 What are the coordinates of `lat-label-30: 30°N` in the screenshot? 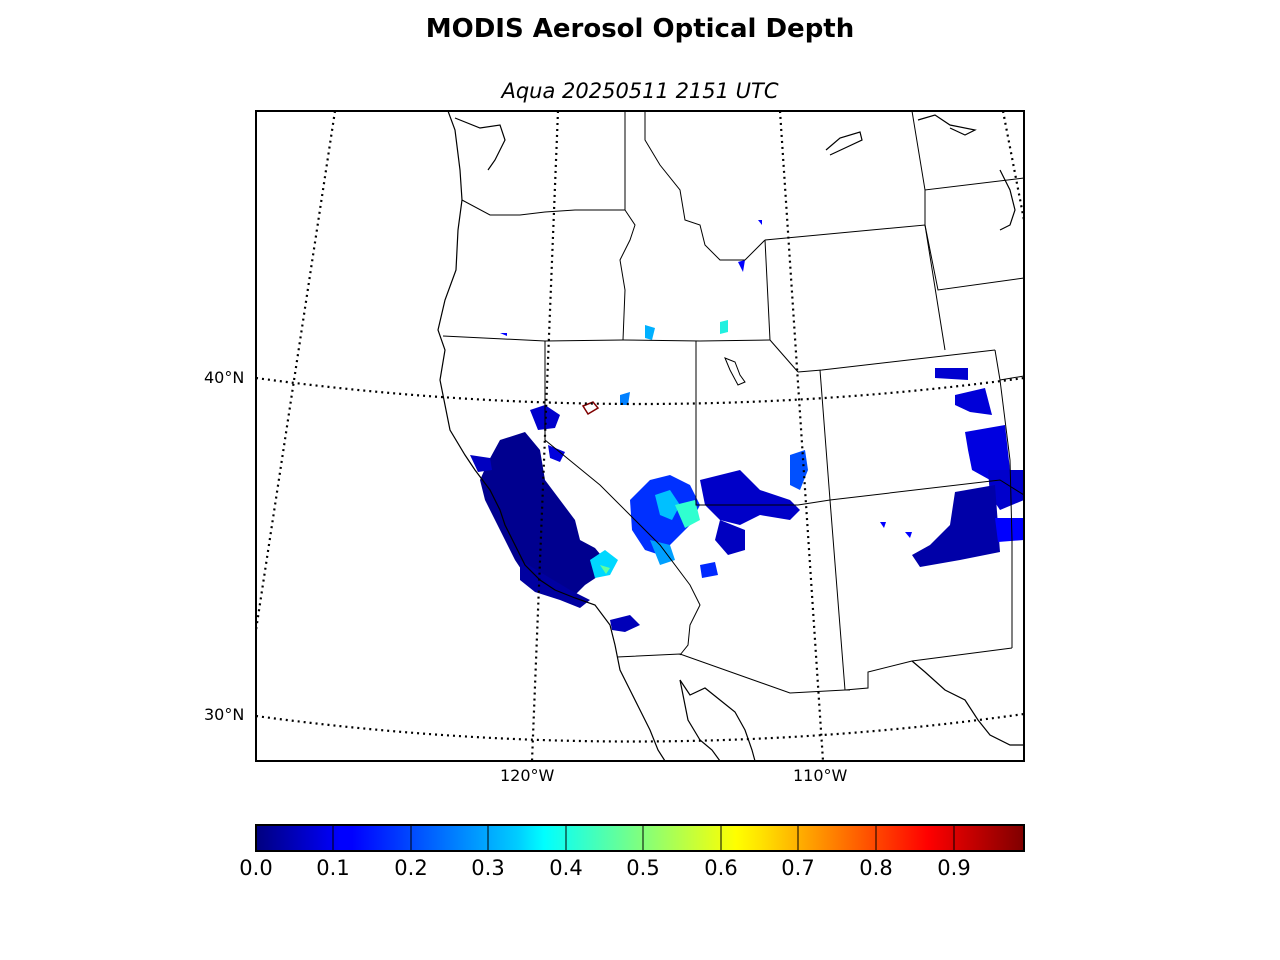 It's located at (224, 714).